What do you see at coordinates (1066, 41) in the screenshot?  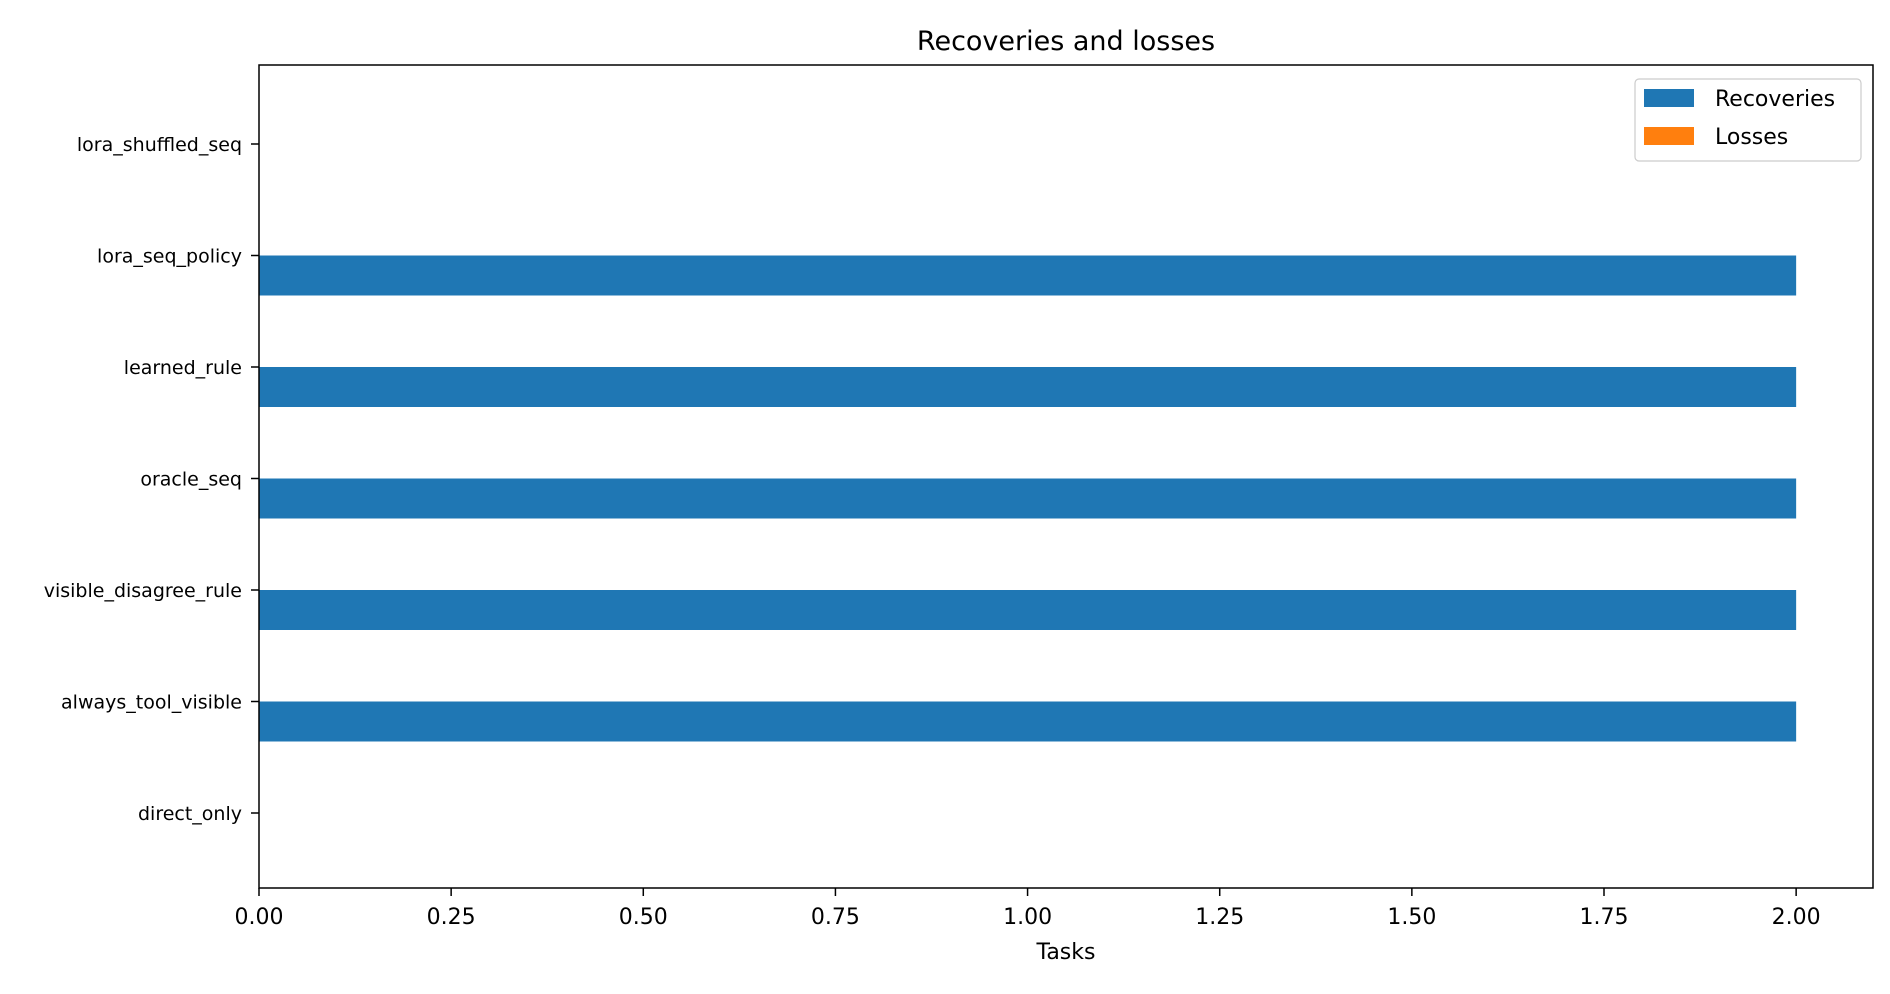 I see `chart-title: Recoveries and losses` at bounding box center [1066, 41].